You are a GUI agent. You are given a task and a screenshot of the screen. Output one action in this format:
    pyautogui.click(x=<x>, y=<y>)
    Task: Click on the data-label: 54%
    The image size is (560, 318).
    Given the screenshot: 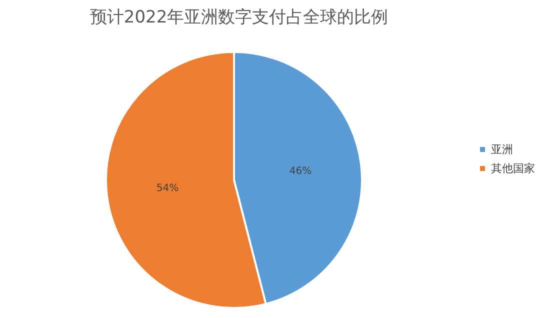 What is the action you would take?
    pyautogui.click(x=167, y=188)
    